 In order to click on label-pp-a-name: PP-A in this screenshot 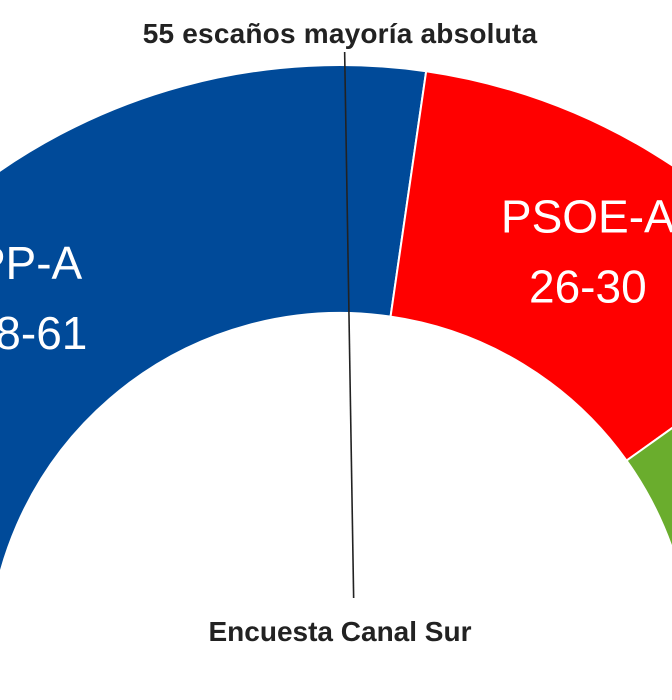, I will do `click(41, 263)`.